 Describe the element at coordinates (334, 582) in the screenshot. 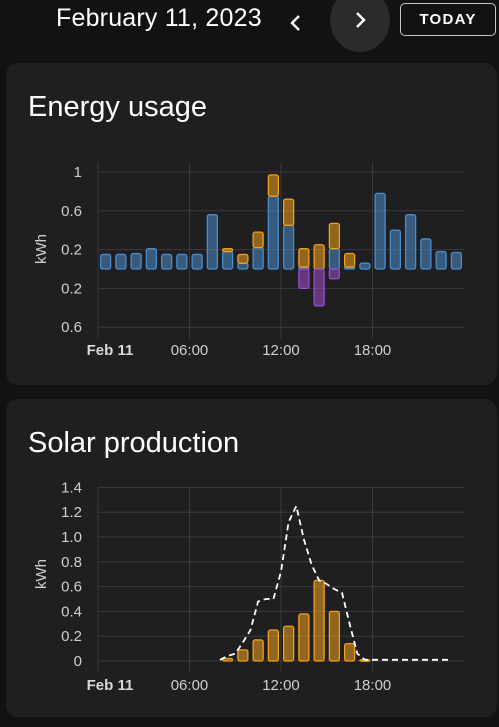

I see `solar-forecast-line` at that location.